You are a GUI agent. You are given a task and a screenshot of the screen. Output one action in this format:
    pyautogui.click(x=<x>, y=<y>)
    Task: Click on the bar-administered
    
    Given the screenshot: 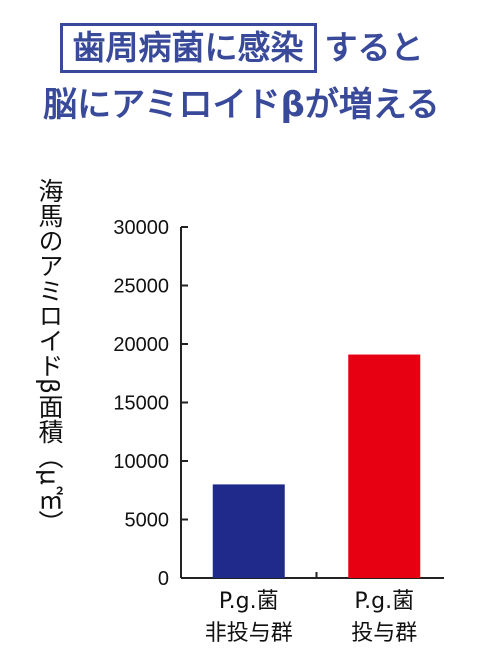 What is the action you would take?
    pyautogui.click(x=384, y=466)
    